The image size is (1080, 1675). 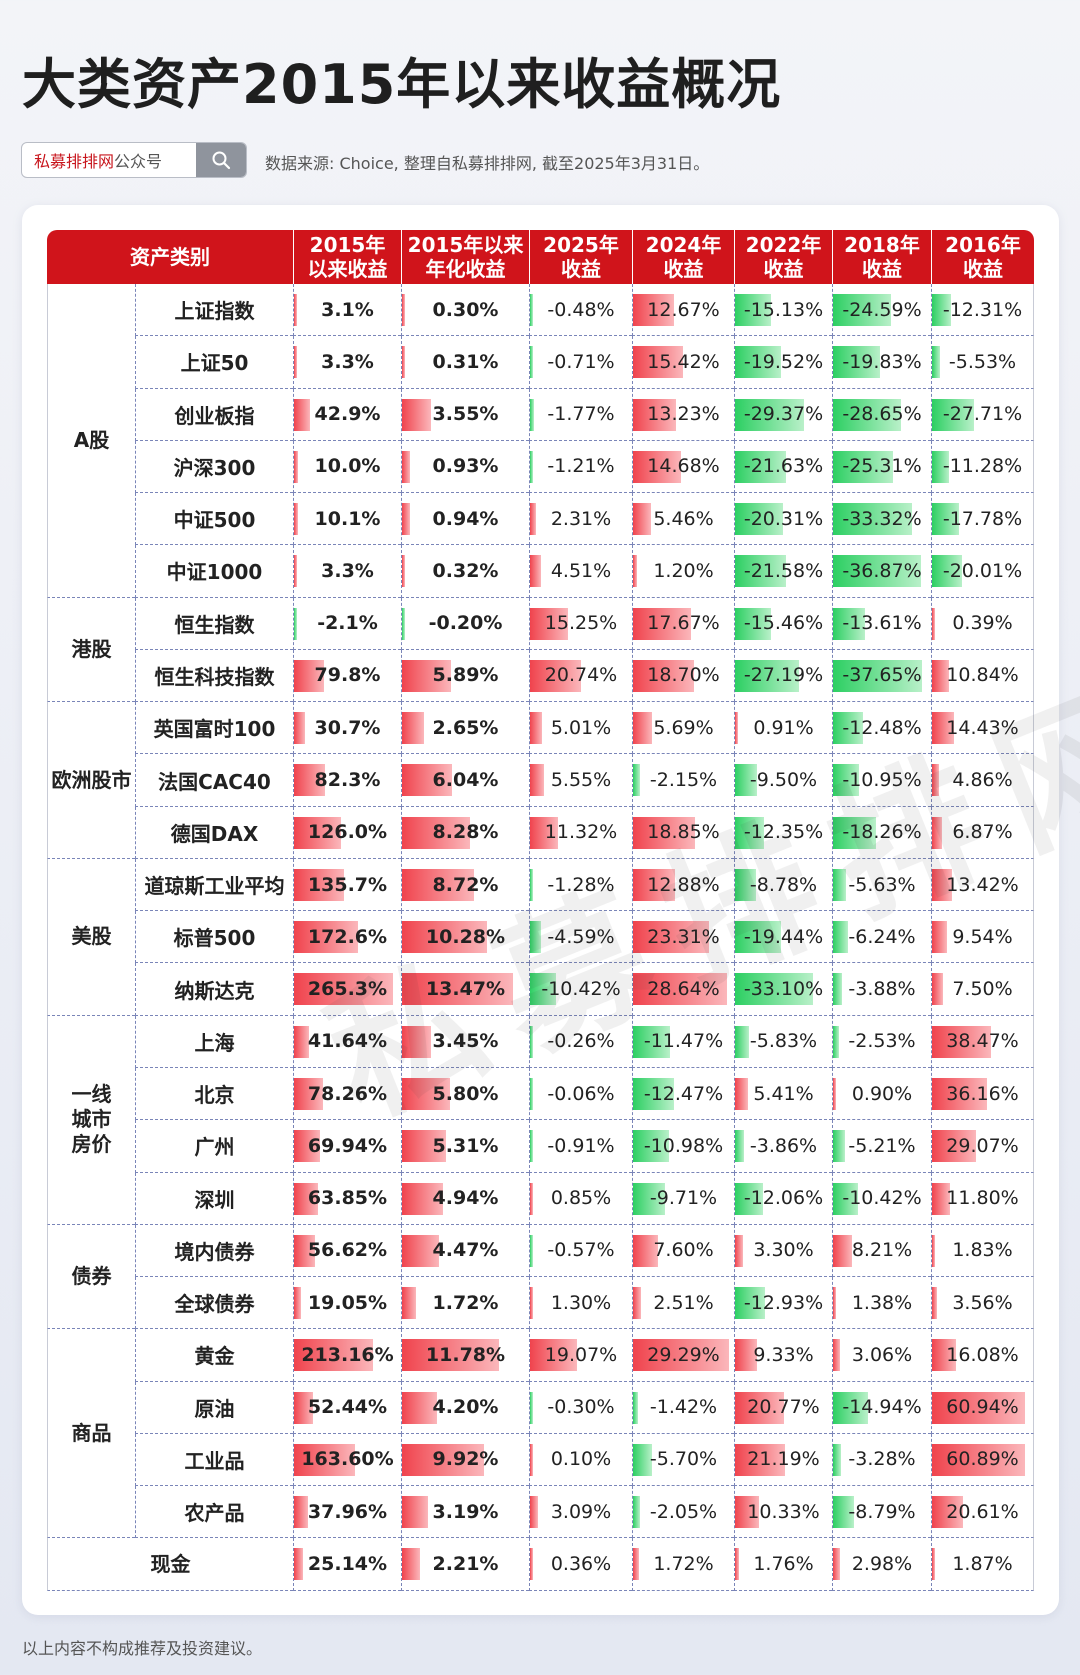 I want to click on cell-value: 28.64%, so click(x=683, y=989).